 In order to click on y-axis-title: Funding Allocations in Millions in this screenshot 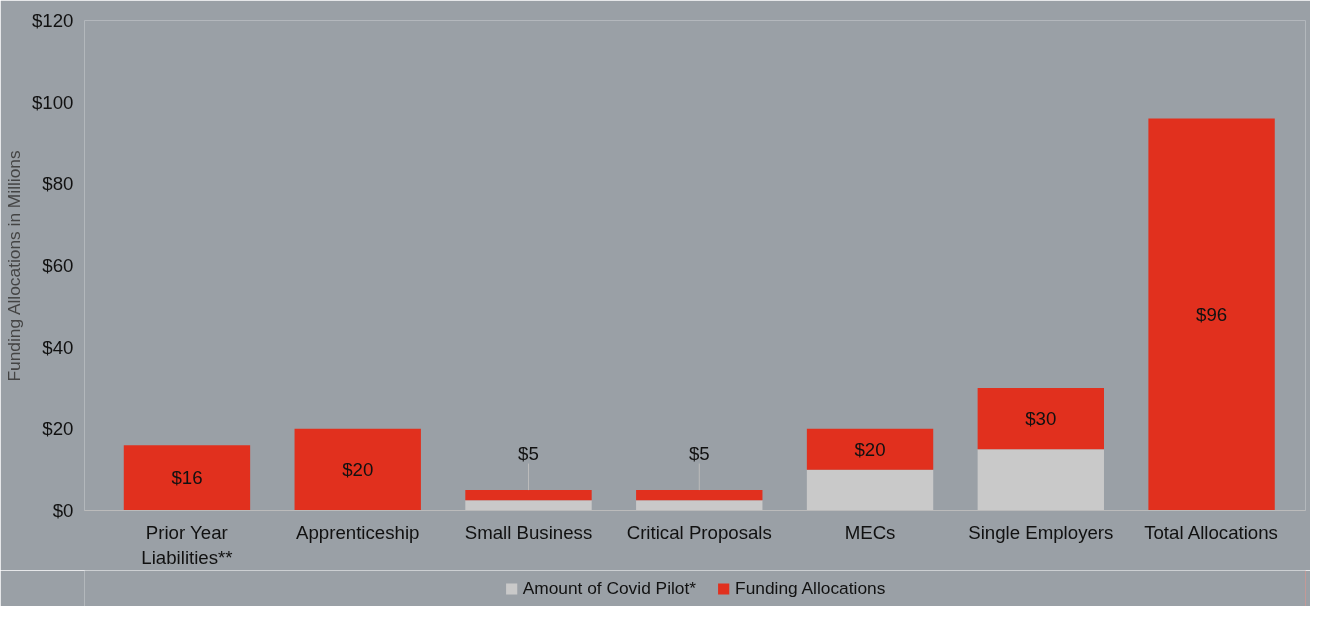, I will do `click(14, 266)`.